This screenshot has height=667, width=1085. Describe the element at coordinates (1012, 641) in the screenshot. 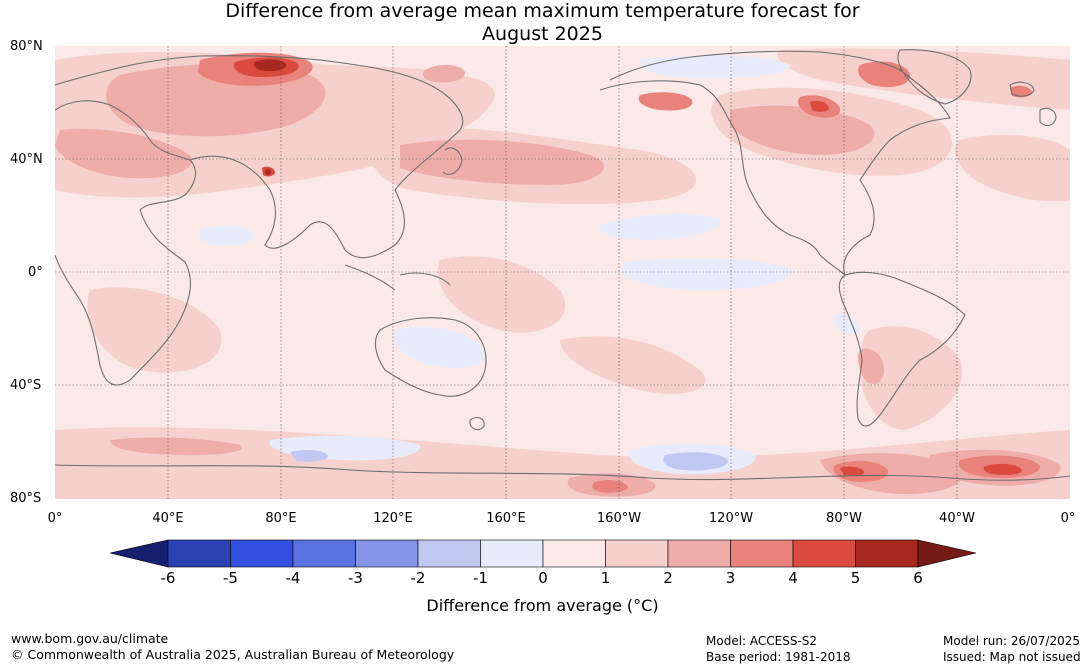

I see `footer-model-run: Model run: 26/07/2025` at that location.